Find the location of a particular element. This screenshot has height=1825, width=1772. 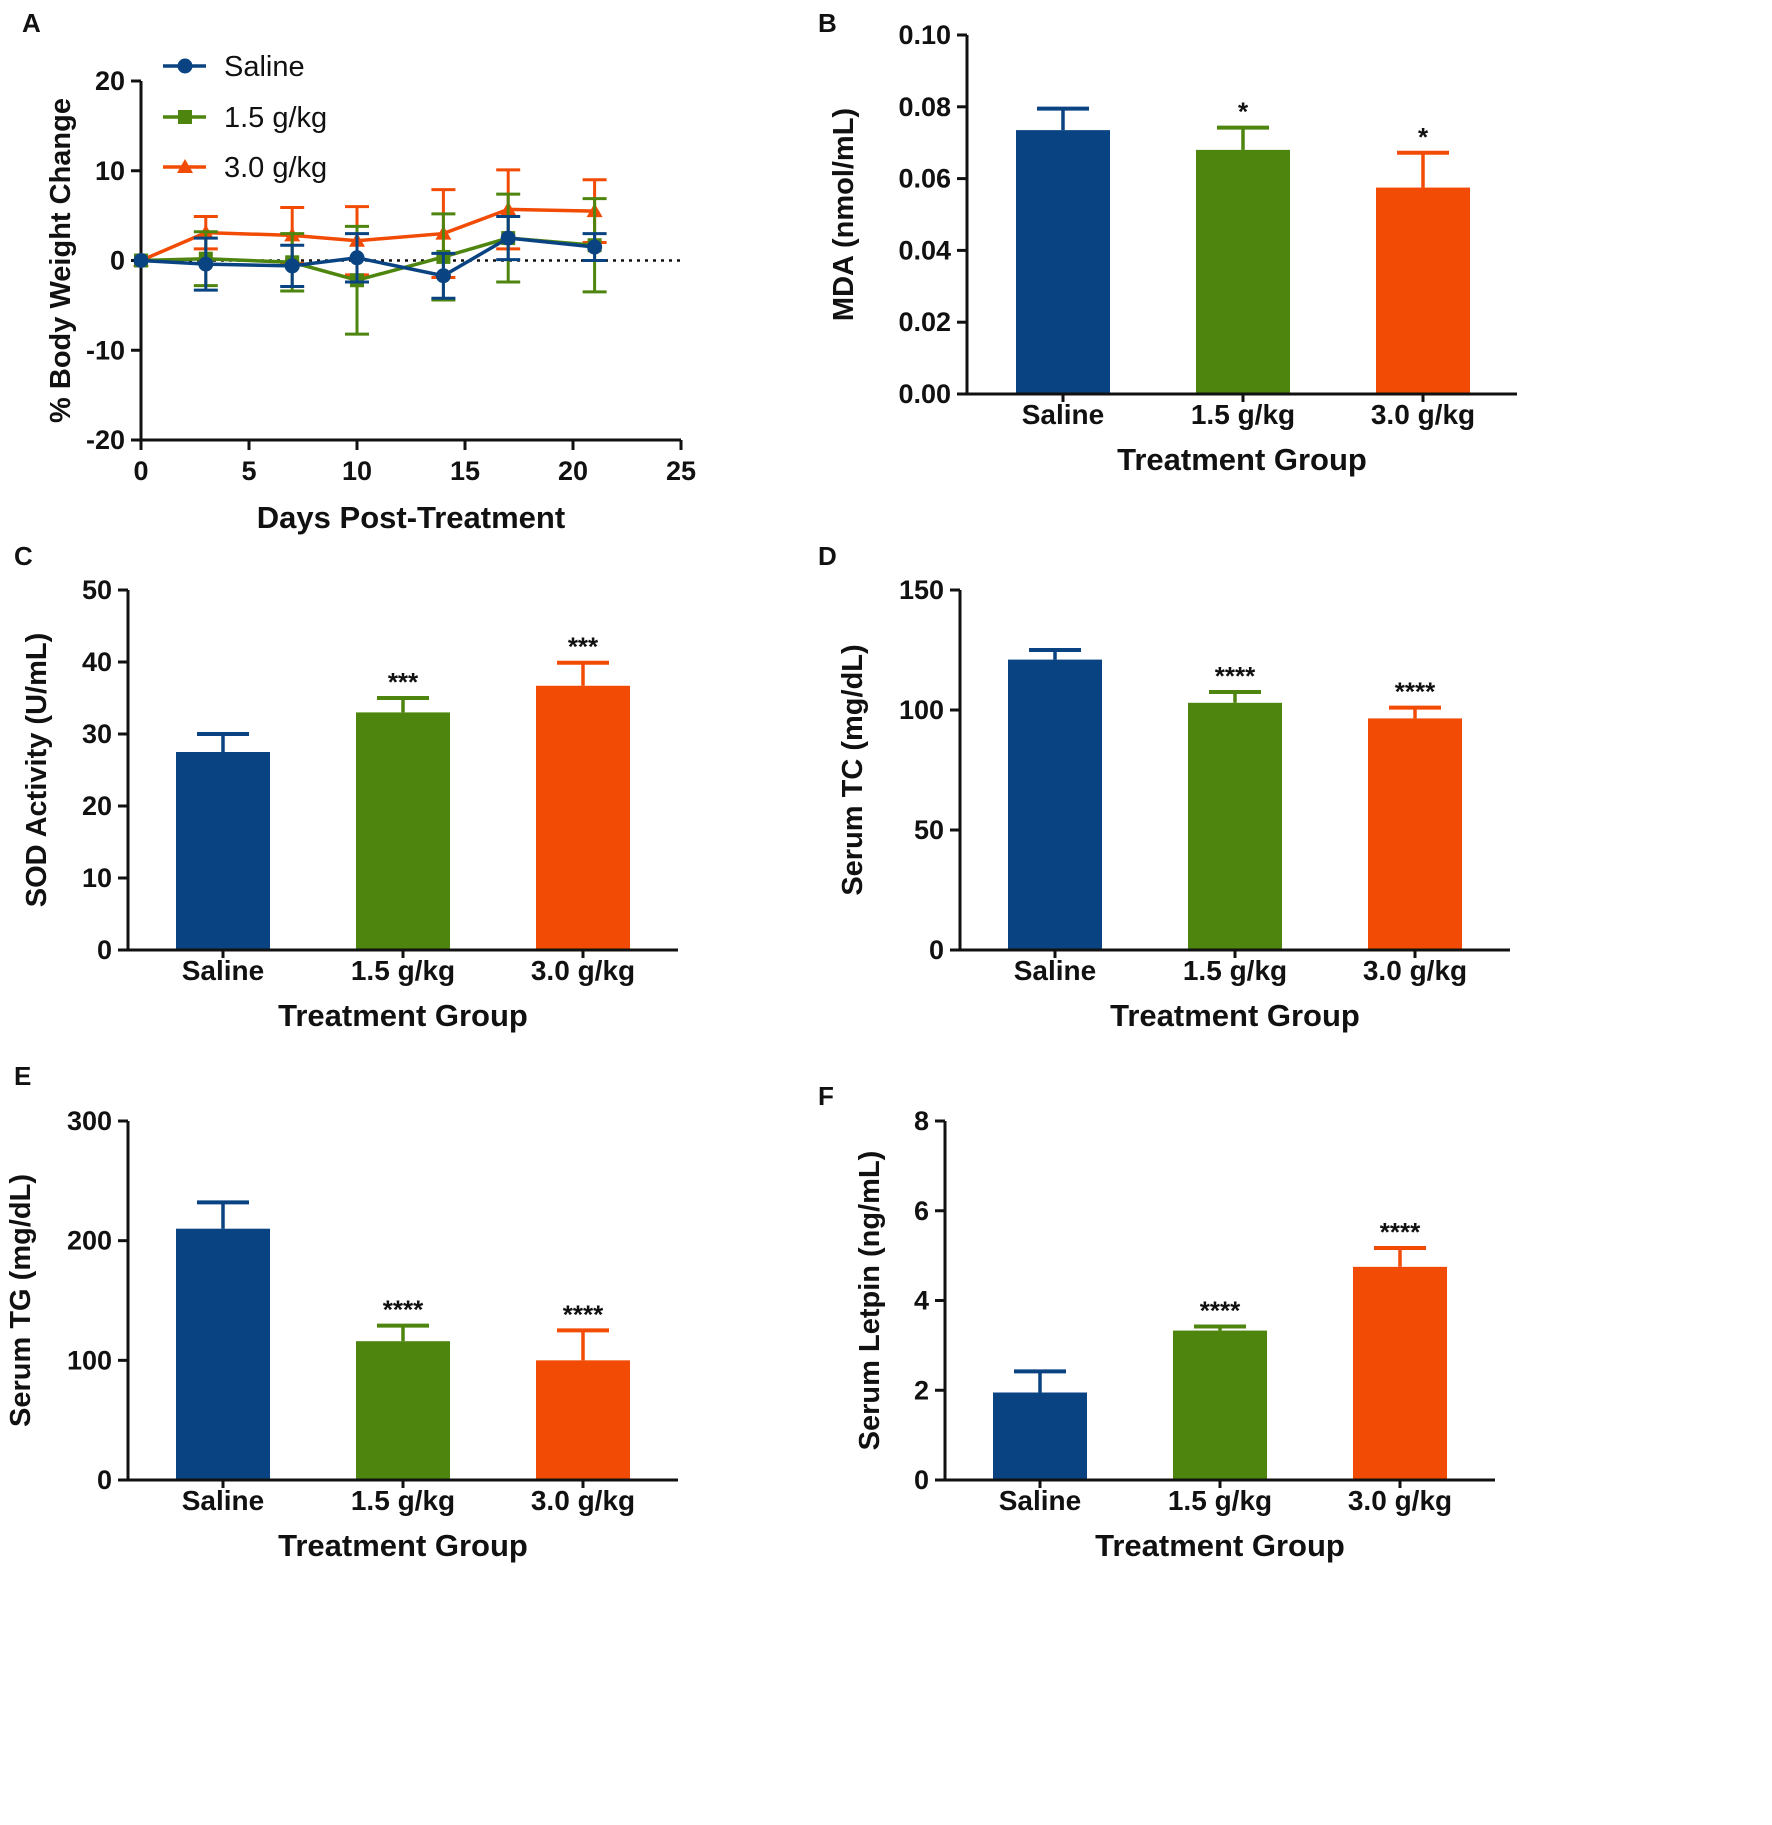

y-axis-label: Serum TC (mg/dL) is located at coordinates (853, 769).